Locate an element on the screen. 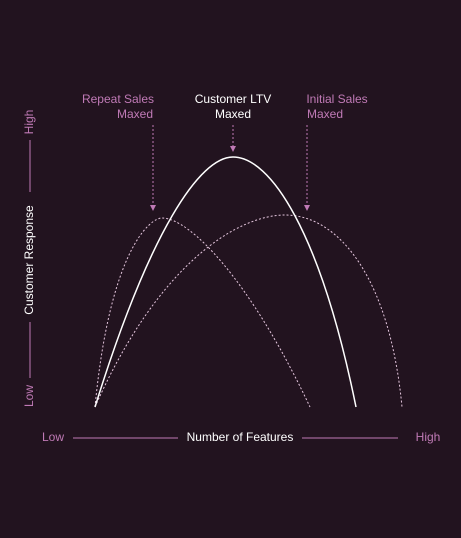 This screenshot has height=538, width=461. arrowheads is located at coordinates (230, 178).